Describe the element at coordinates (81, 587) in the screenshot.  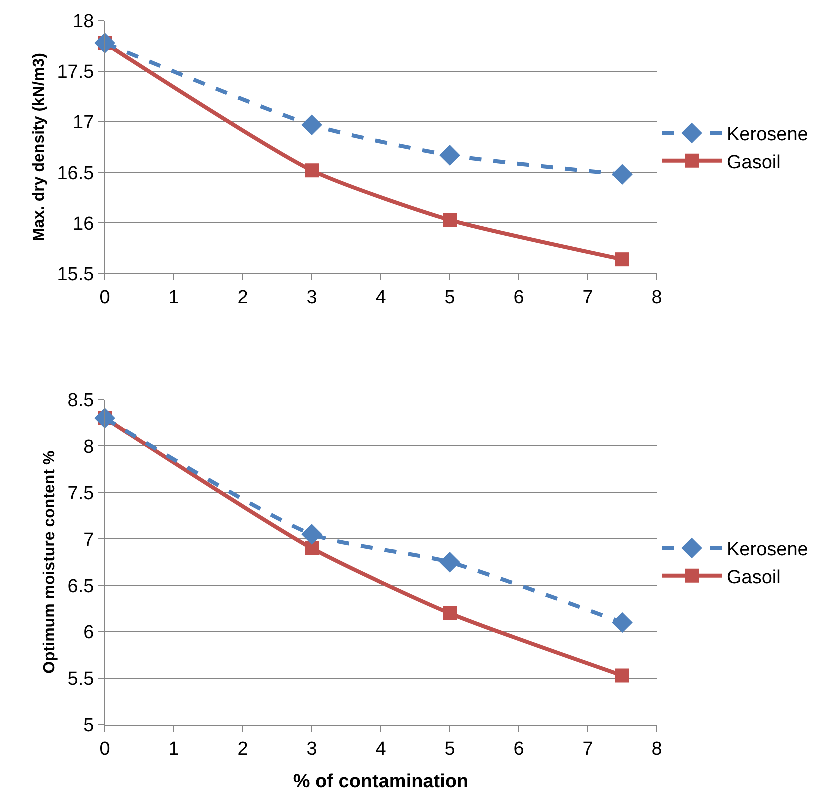
I see `y-tick-label: 6.5` at that location.